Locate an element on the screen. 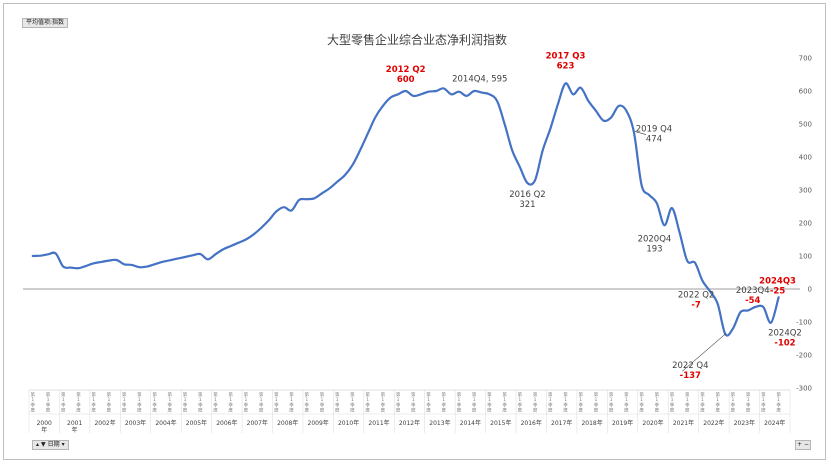 This screenshot has width=831, height=465. y-tick-label: -300 is located at coordinates (804, 389).